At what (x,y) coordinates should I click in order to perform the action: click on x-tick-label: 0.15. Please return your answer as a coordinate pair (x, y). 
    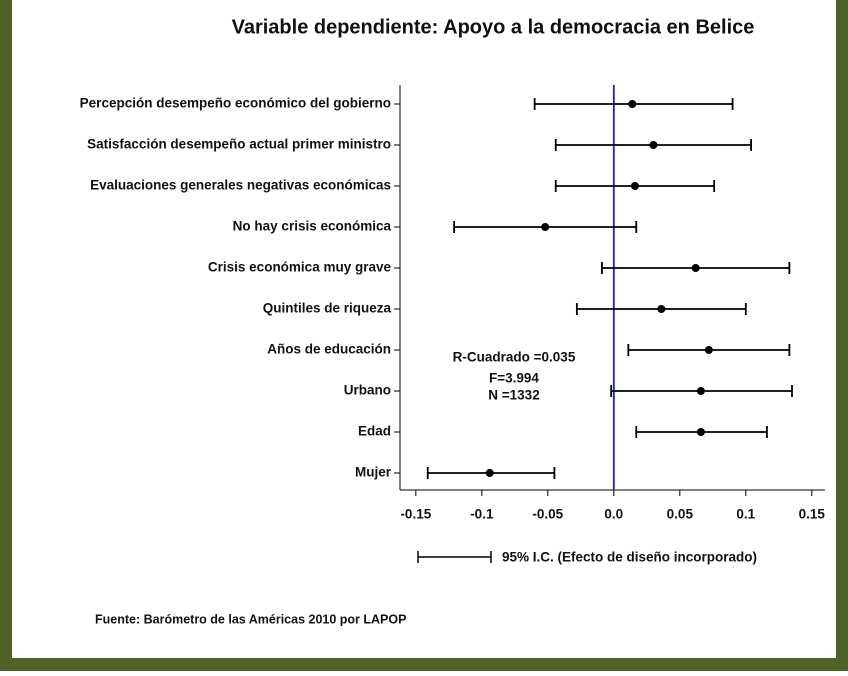
    Looking at the image, I should click on (812, 514).